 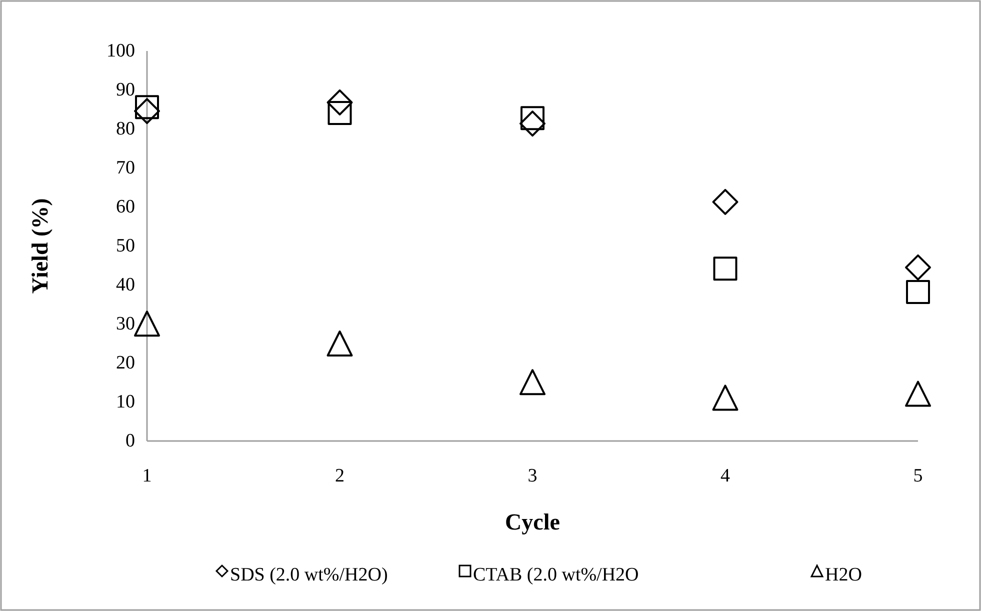 What do you see at coordinates (725, 476) in the screenshot?
I see `x-tick-label: 4` at bounding box center [725, 476].